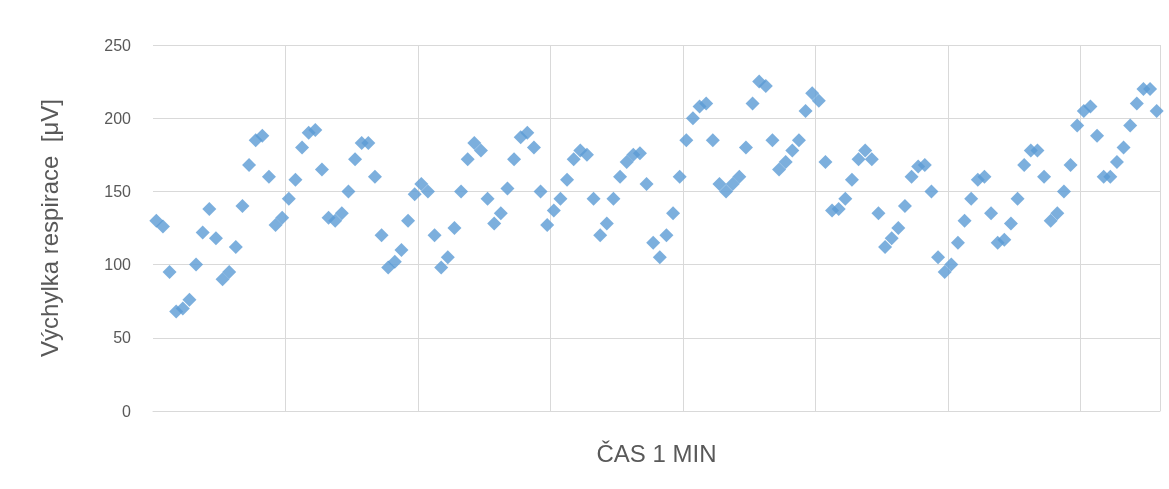 Image resolution: width=1169 pixels, height=489 pixels. What do you see at coordinates (127, 411) in the screenshot?
I see `y-tick-label: 0` at bounding box center [127, 411].